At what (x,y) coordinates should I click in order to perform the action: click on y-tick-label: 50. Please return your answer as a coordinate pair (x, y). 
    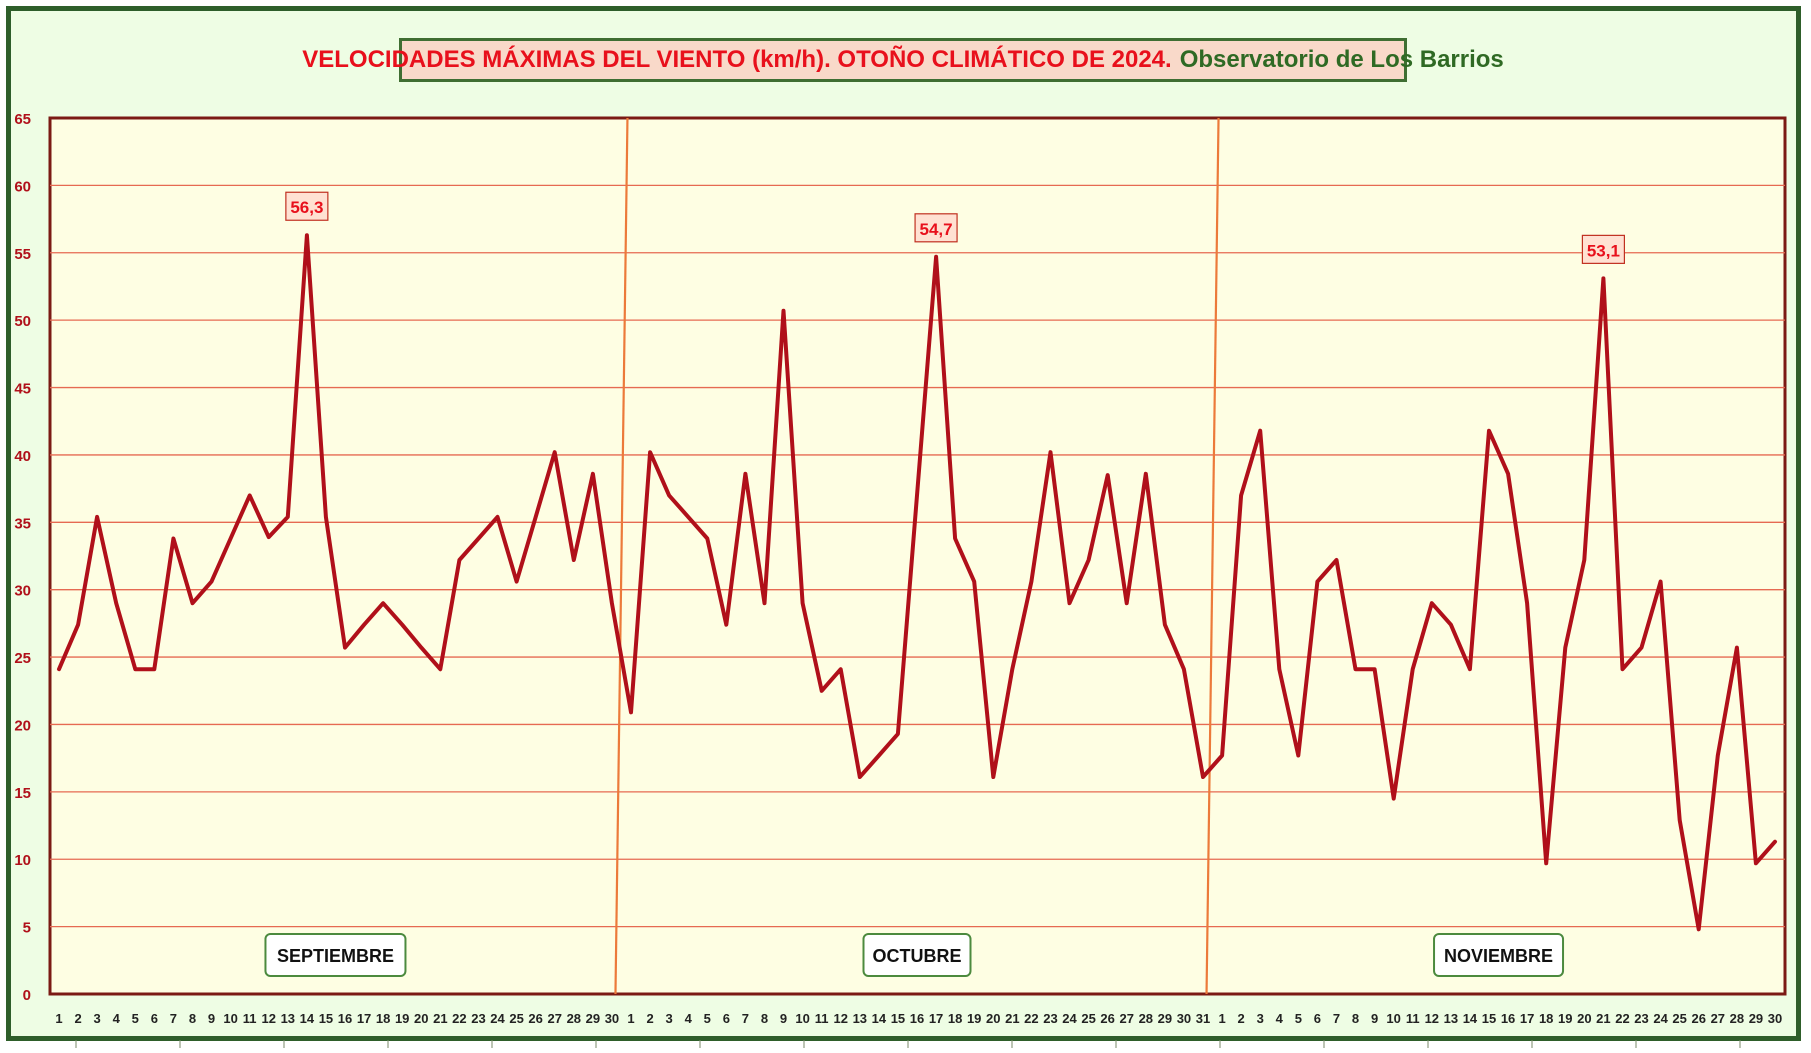
    Looking at the image, I should click on (22, 321).